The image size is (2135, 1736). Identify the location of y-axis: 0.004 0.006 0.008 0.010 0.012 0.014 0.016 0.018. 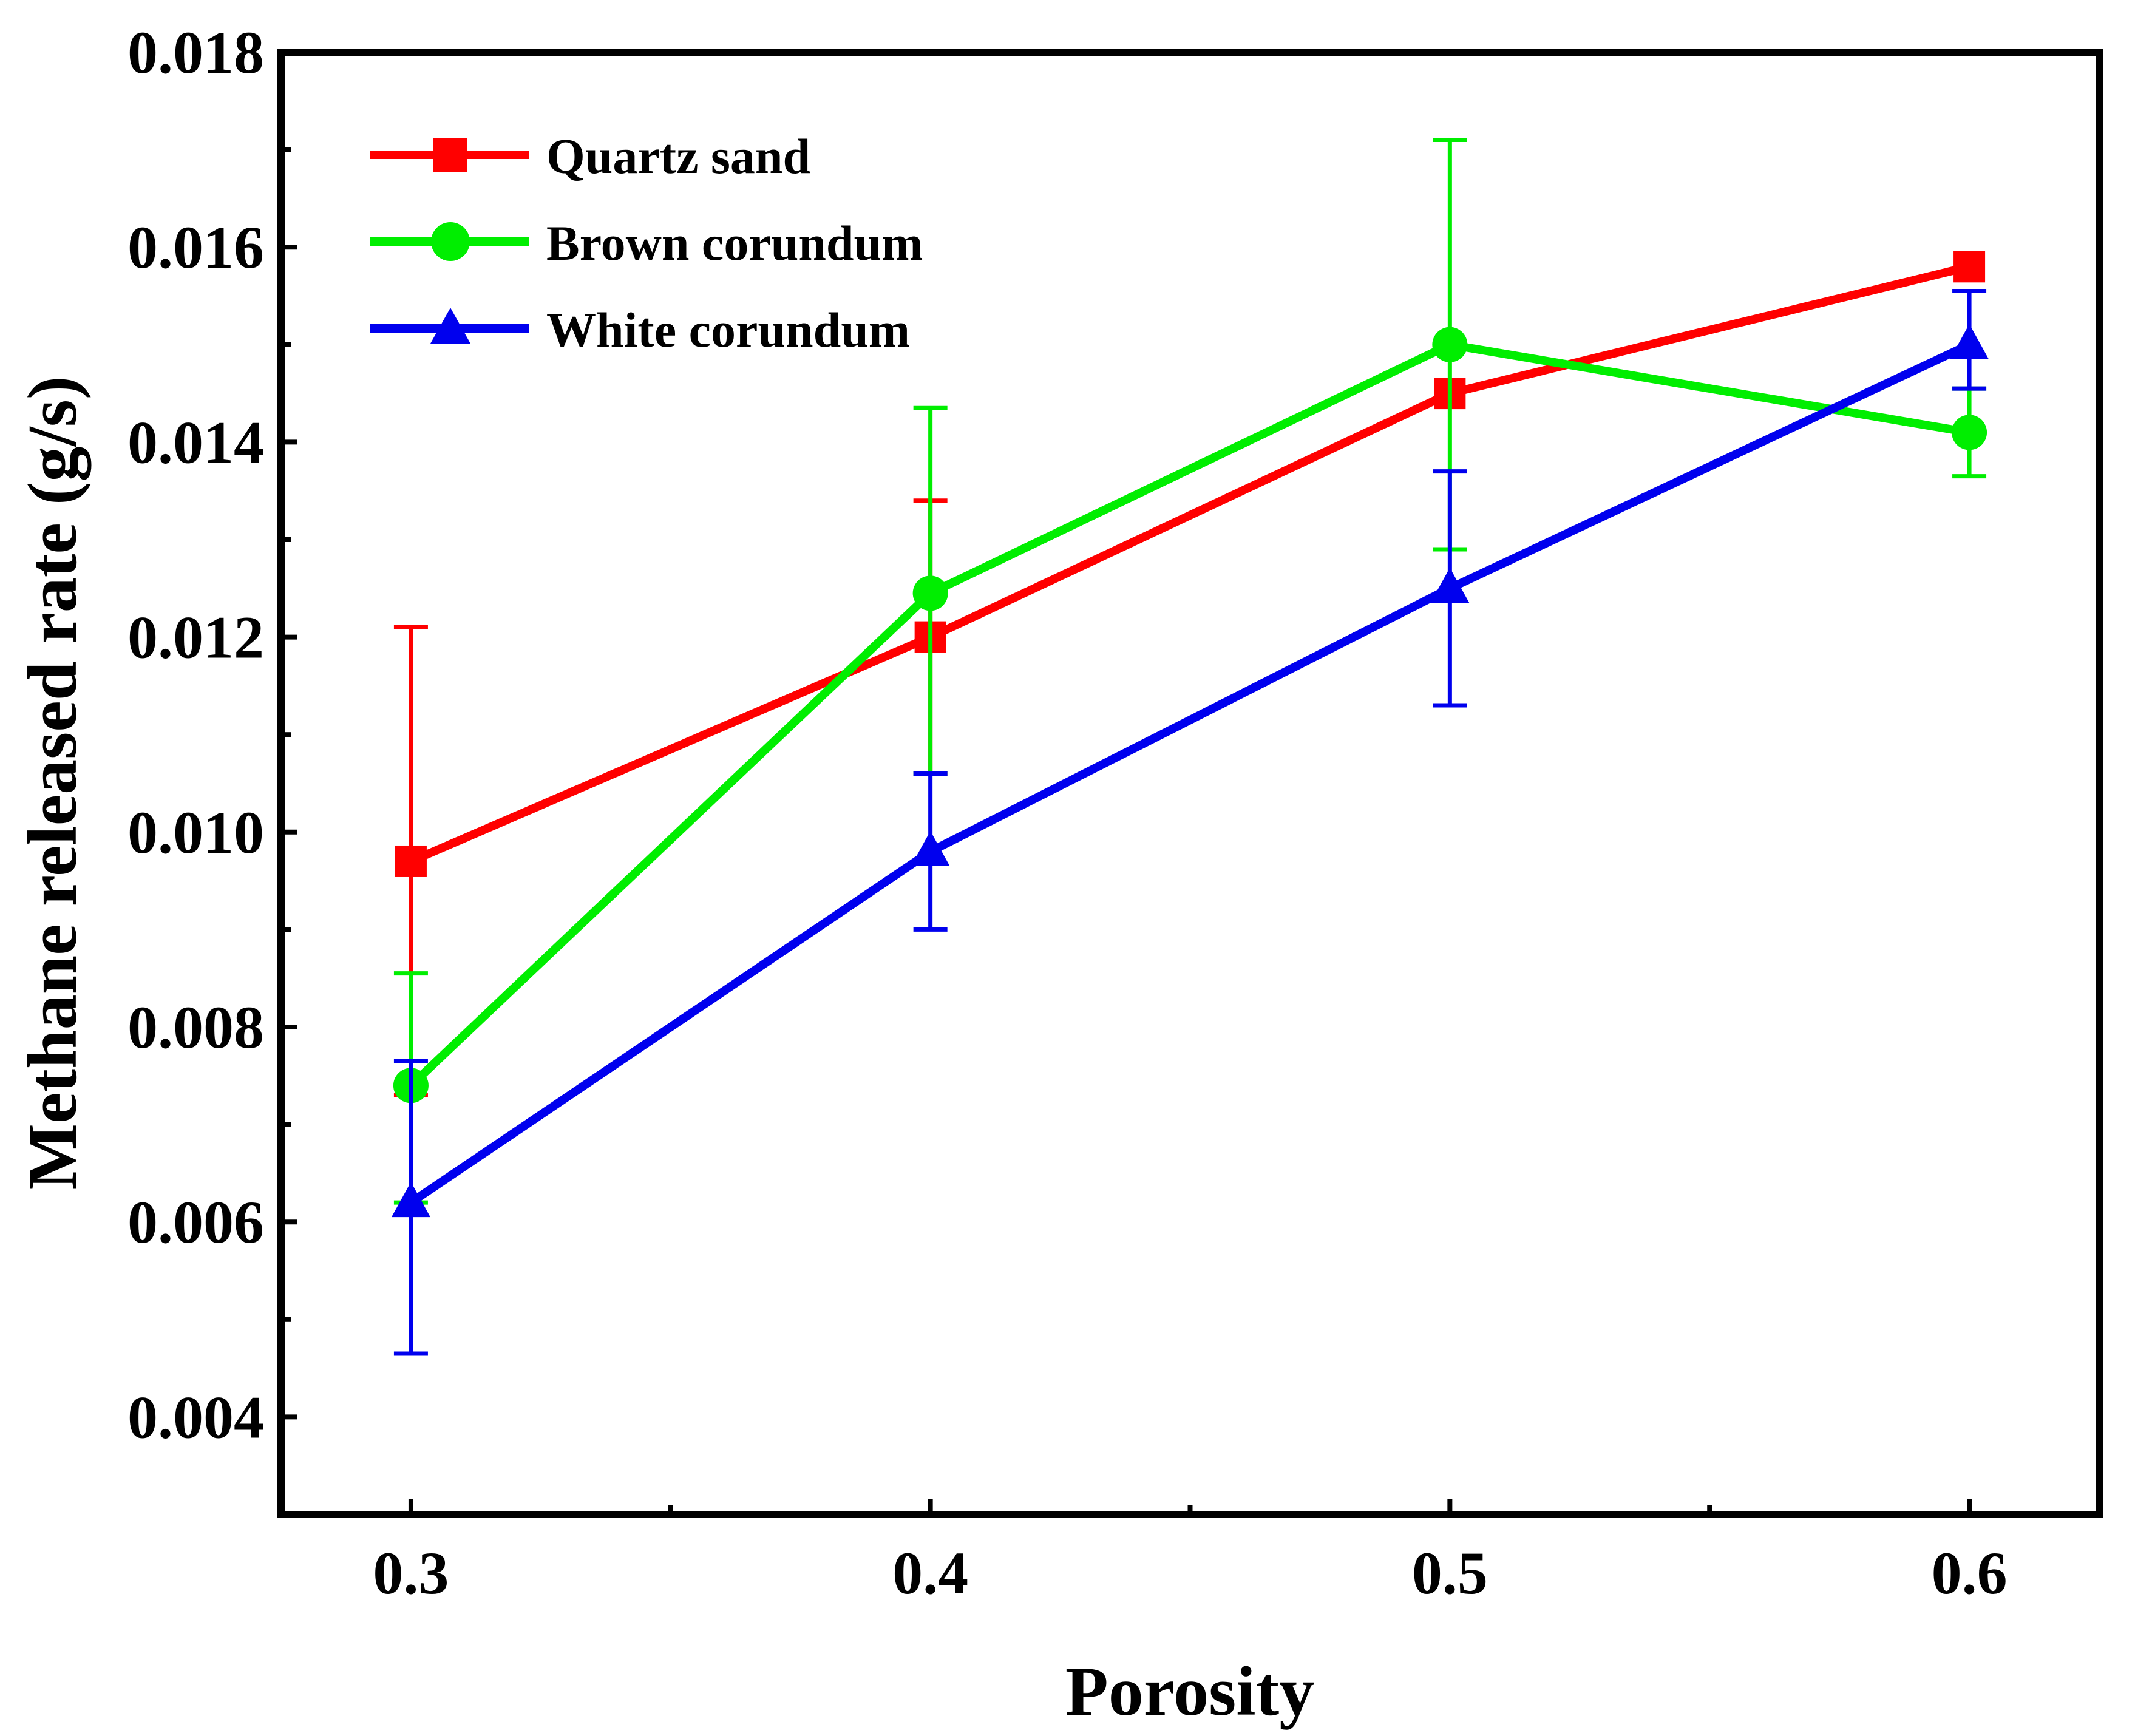
(212, 735).